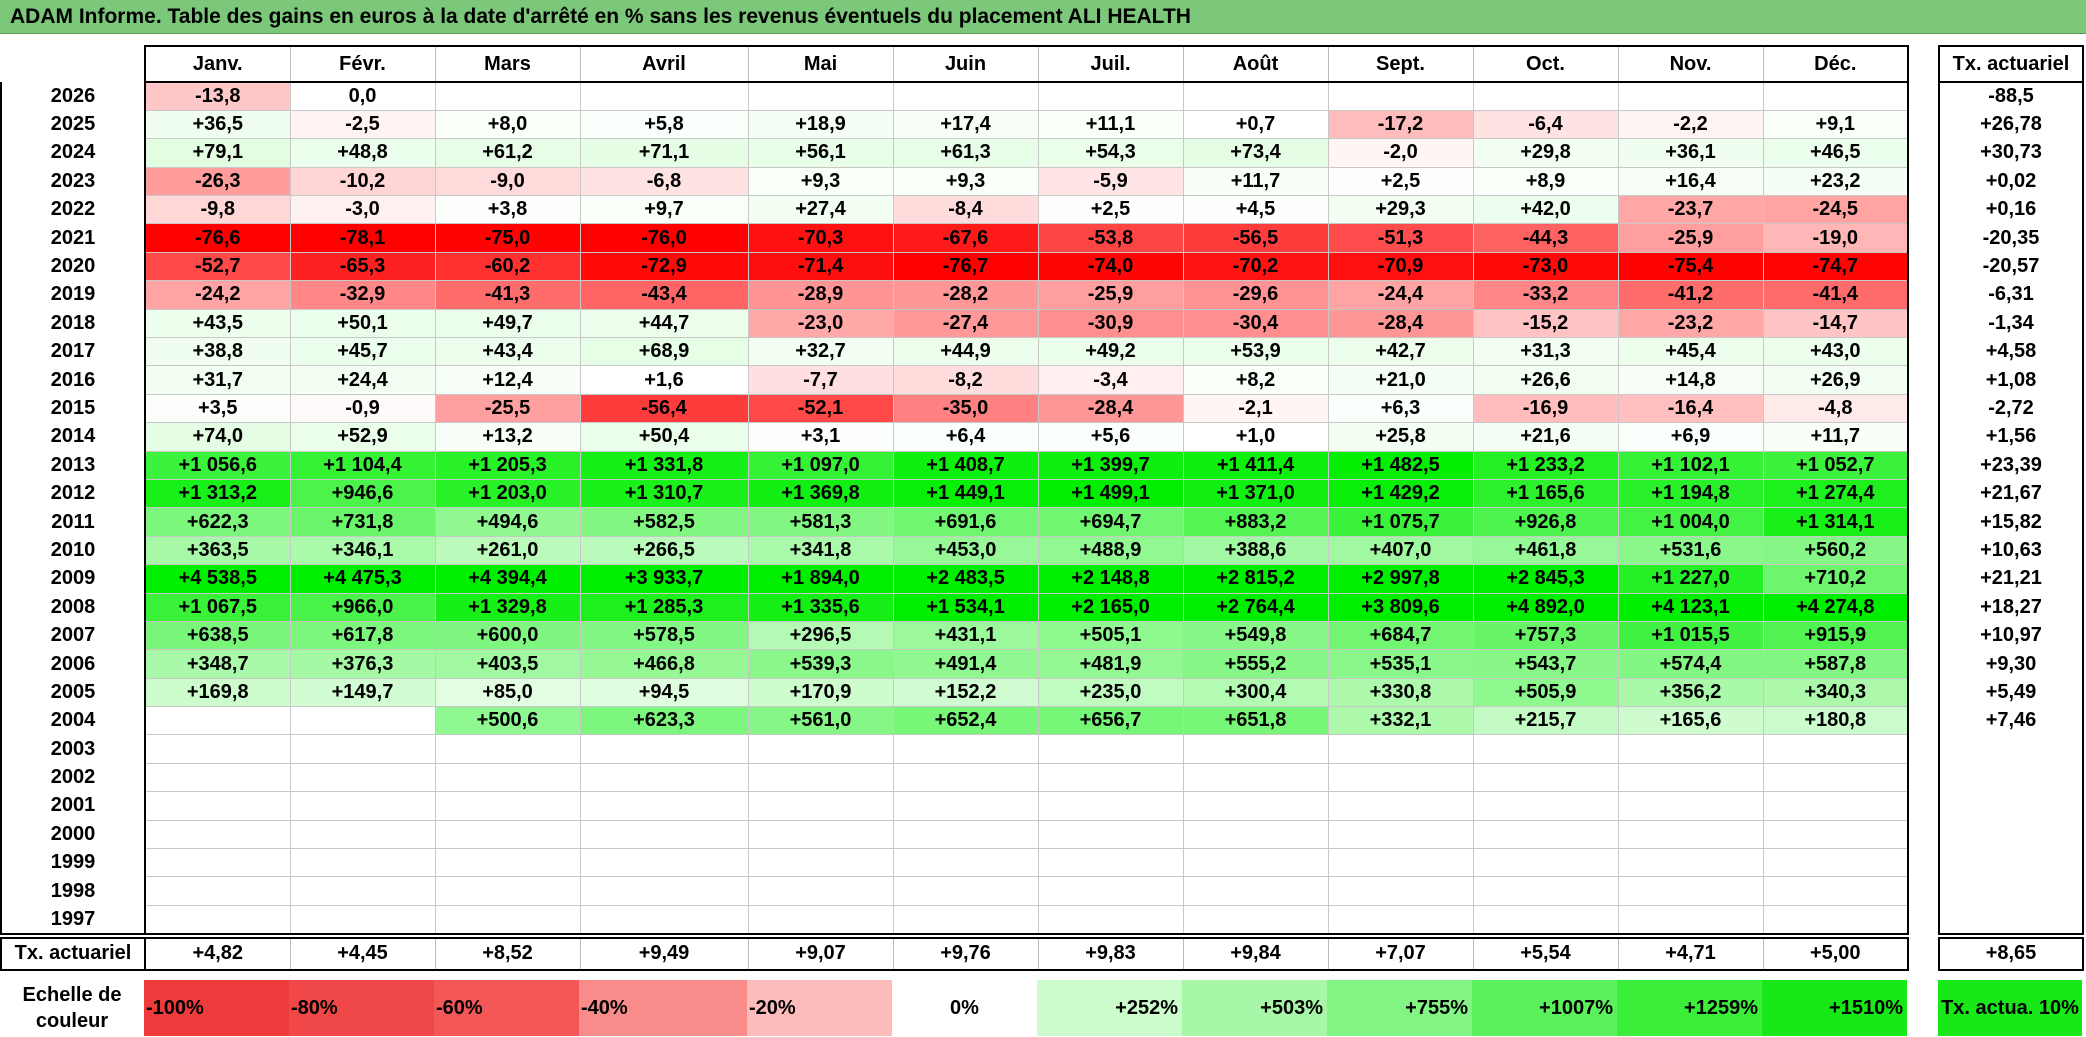  I want to click on gain-cell: +44,9, so click(965, 352).